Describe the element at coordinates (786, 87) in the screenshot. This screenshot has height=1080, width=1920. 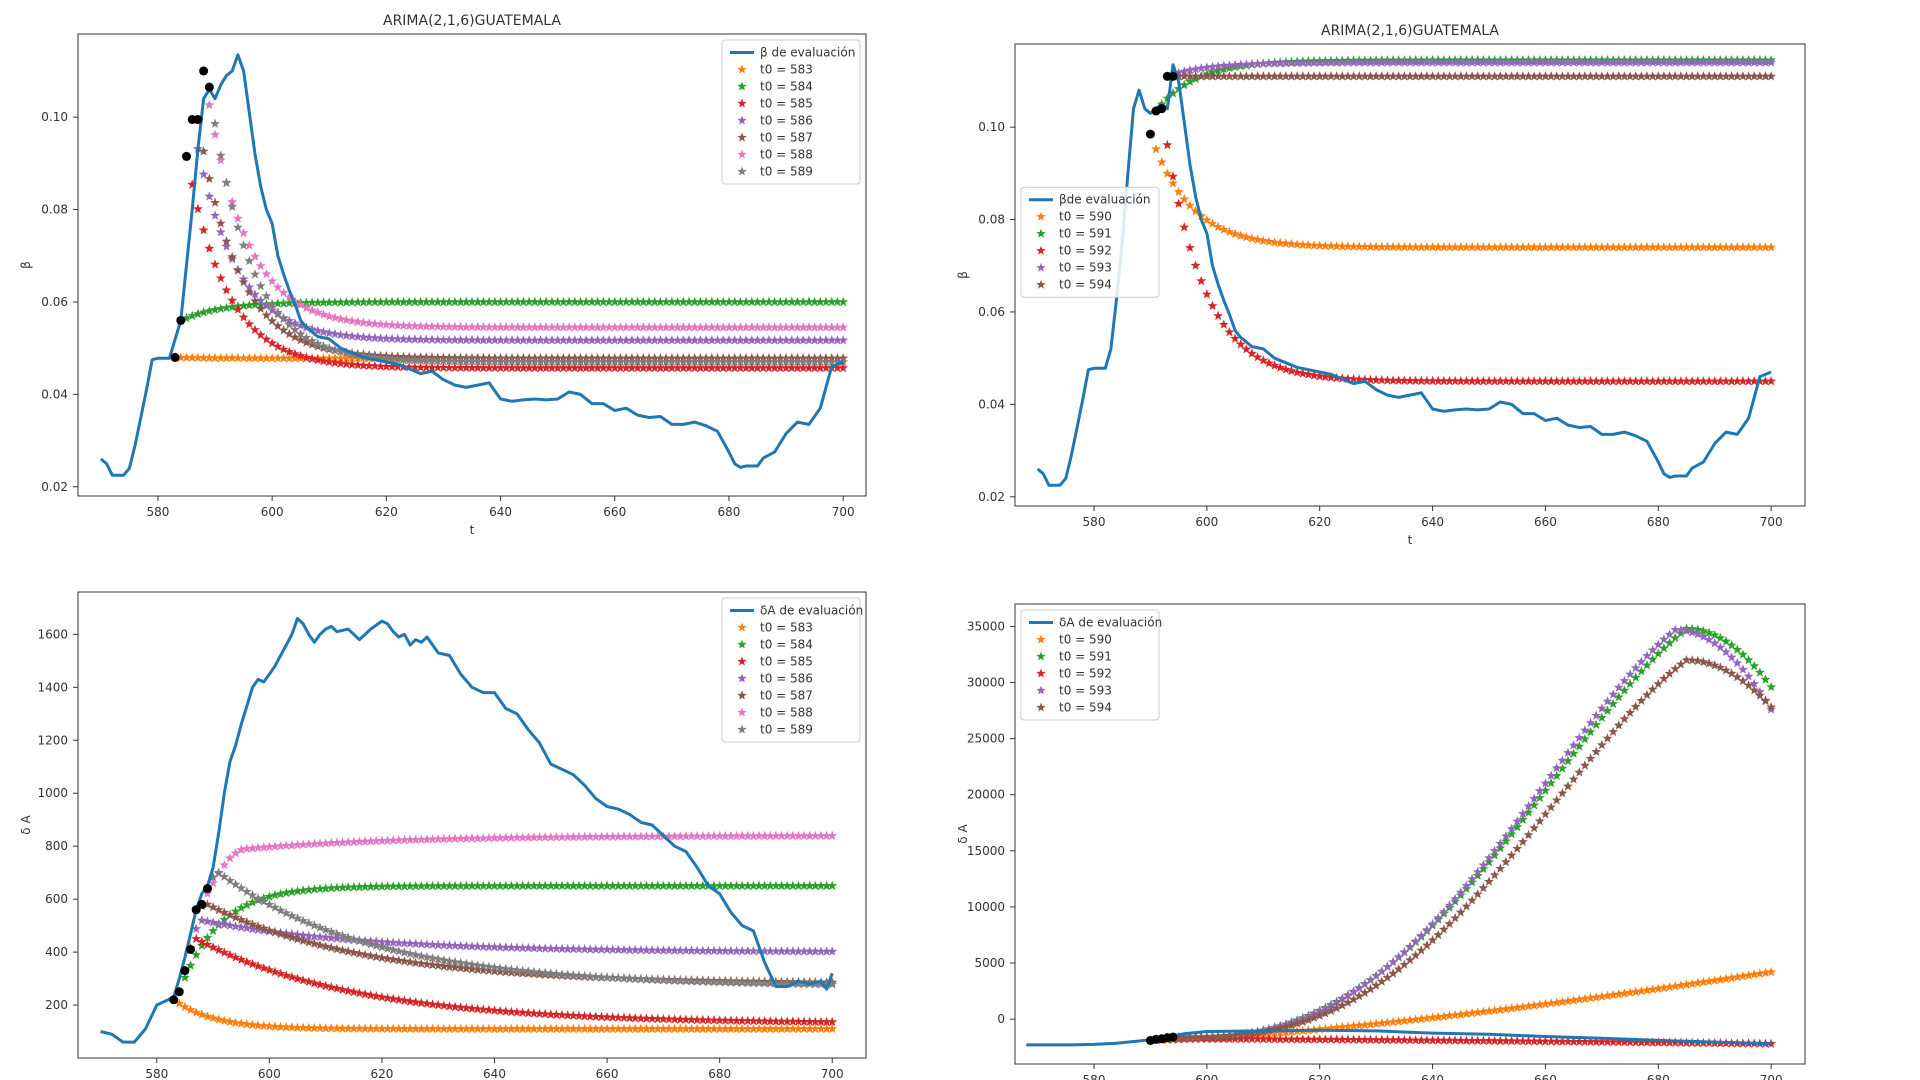
I see `legend-label: t0 = 584` at that location.